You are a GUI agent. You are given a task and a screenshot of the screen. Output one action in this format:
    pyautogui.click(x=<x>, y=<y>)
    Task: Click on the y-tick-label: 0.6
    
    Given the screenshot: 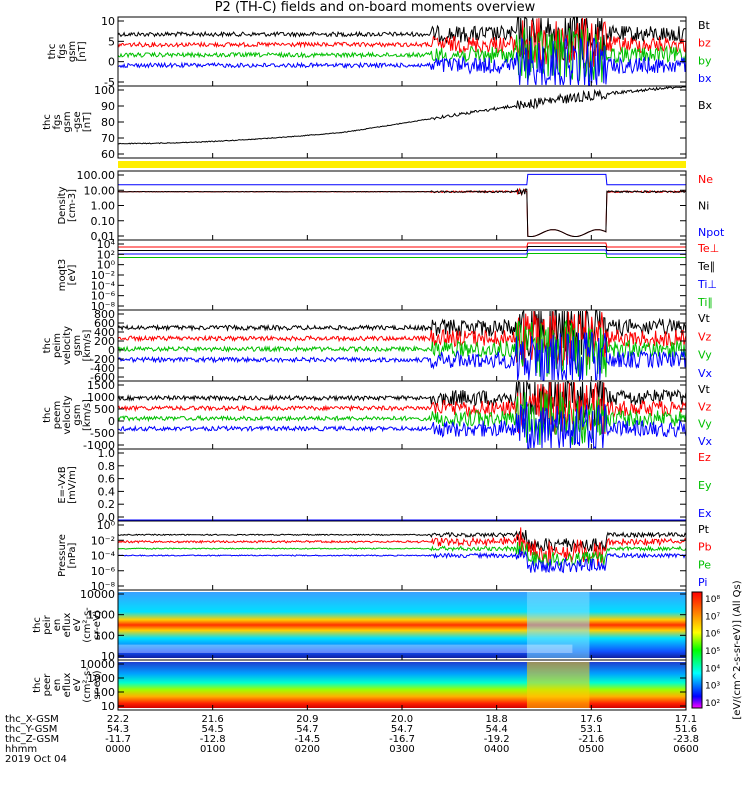 What is the action you would take?
    pyautogui.click(x=107, y=479)
    